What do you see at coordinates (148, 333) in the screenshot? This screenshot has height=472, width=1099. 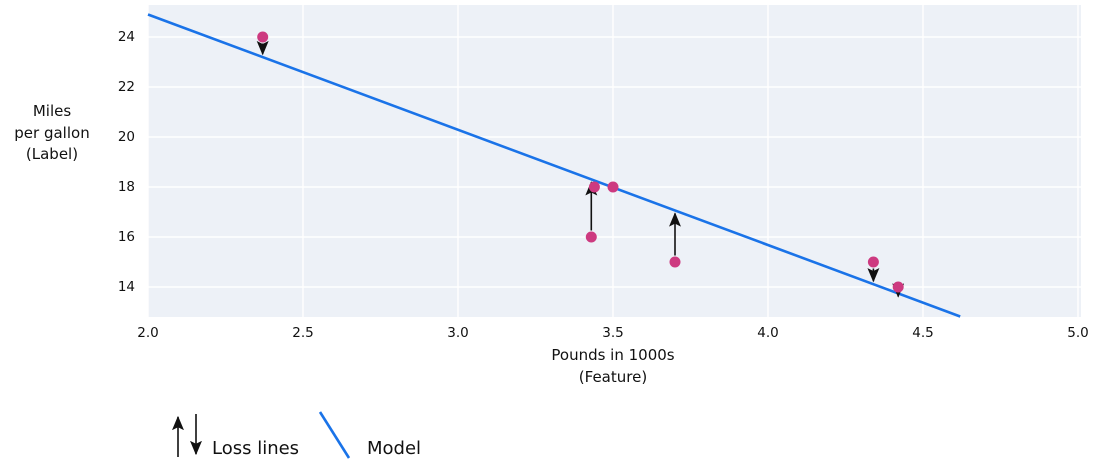 I see `x-tick-label: 2.0` at bounding box center [148, 333].